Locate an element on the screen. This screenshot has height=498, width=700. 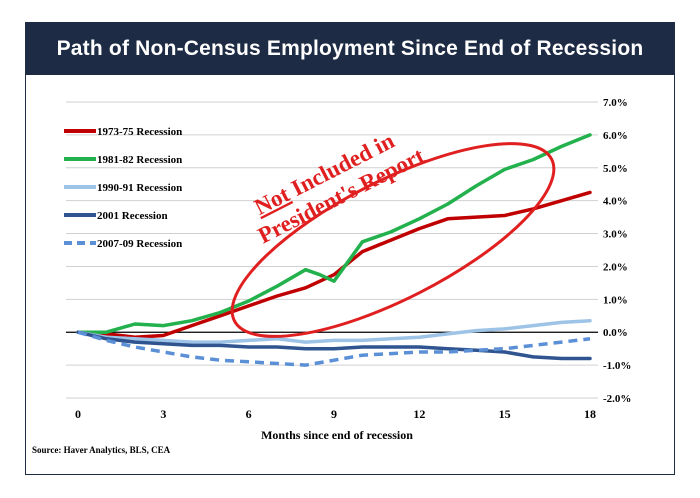
source-note: Source: Haver Analytics, BLS, CEA is located at coordinates (101, 450).